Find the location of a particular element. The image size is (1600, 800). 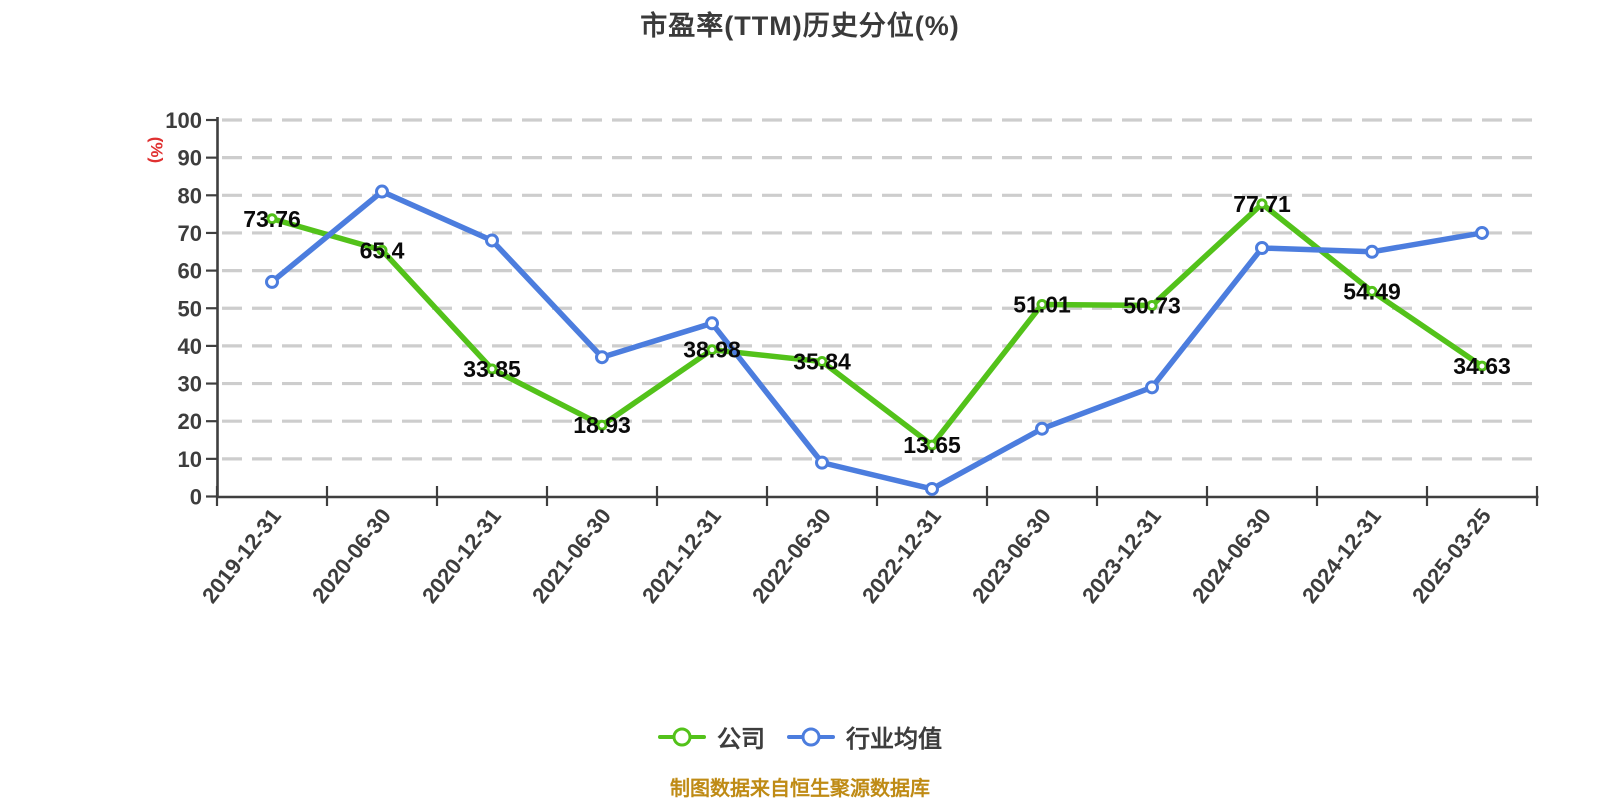

x-axis-label: 2020-12-31 is located at coordinates (461, 556).